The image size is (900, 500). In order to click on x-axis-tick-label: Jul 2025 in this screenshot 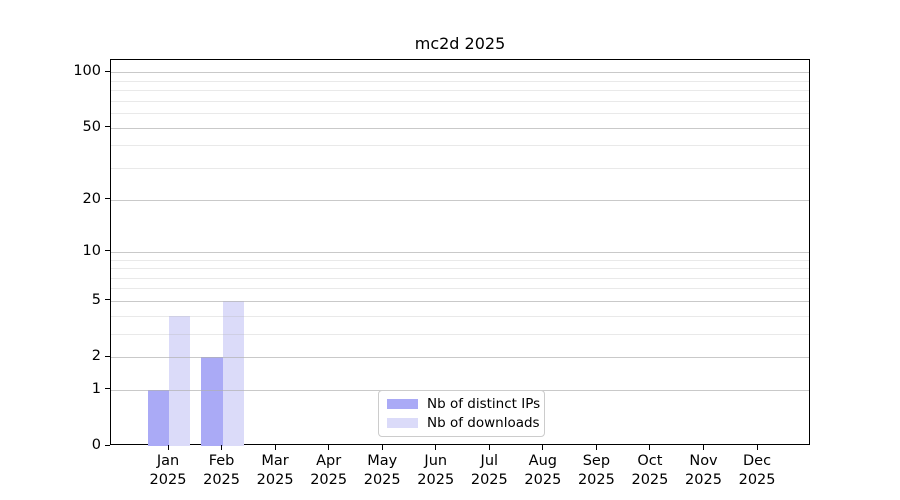, I will do `click(489, 470)`.